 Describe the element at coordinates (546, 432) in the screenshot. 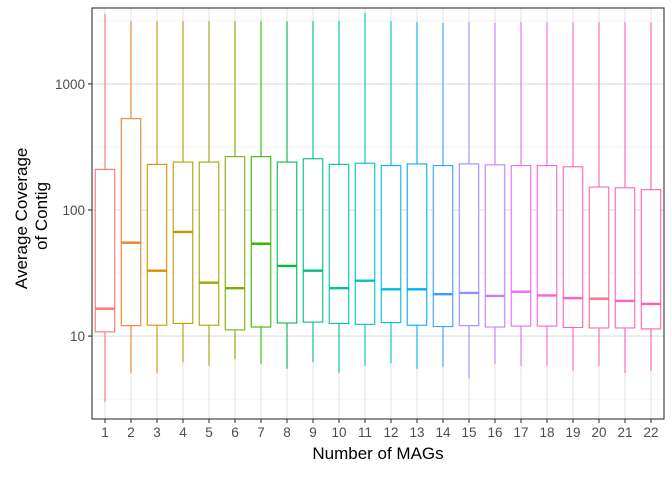

I see `x-tick-label: 18` at that location.